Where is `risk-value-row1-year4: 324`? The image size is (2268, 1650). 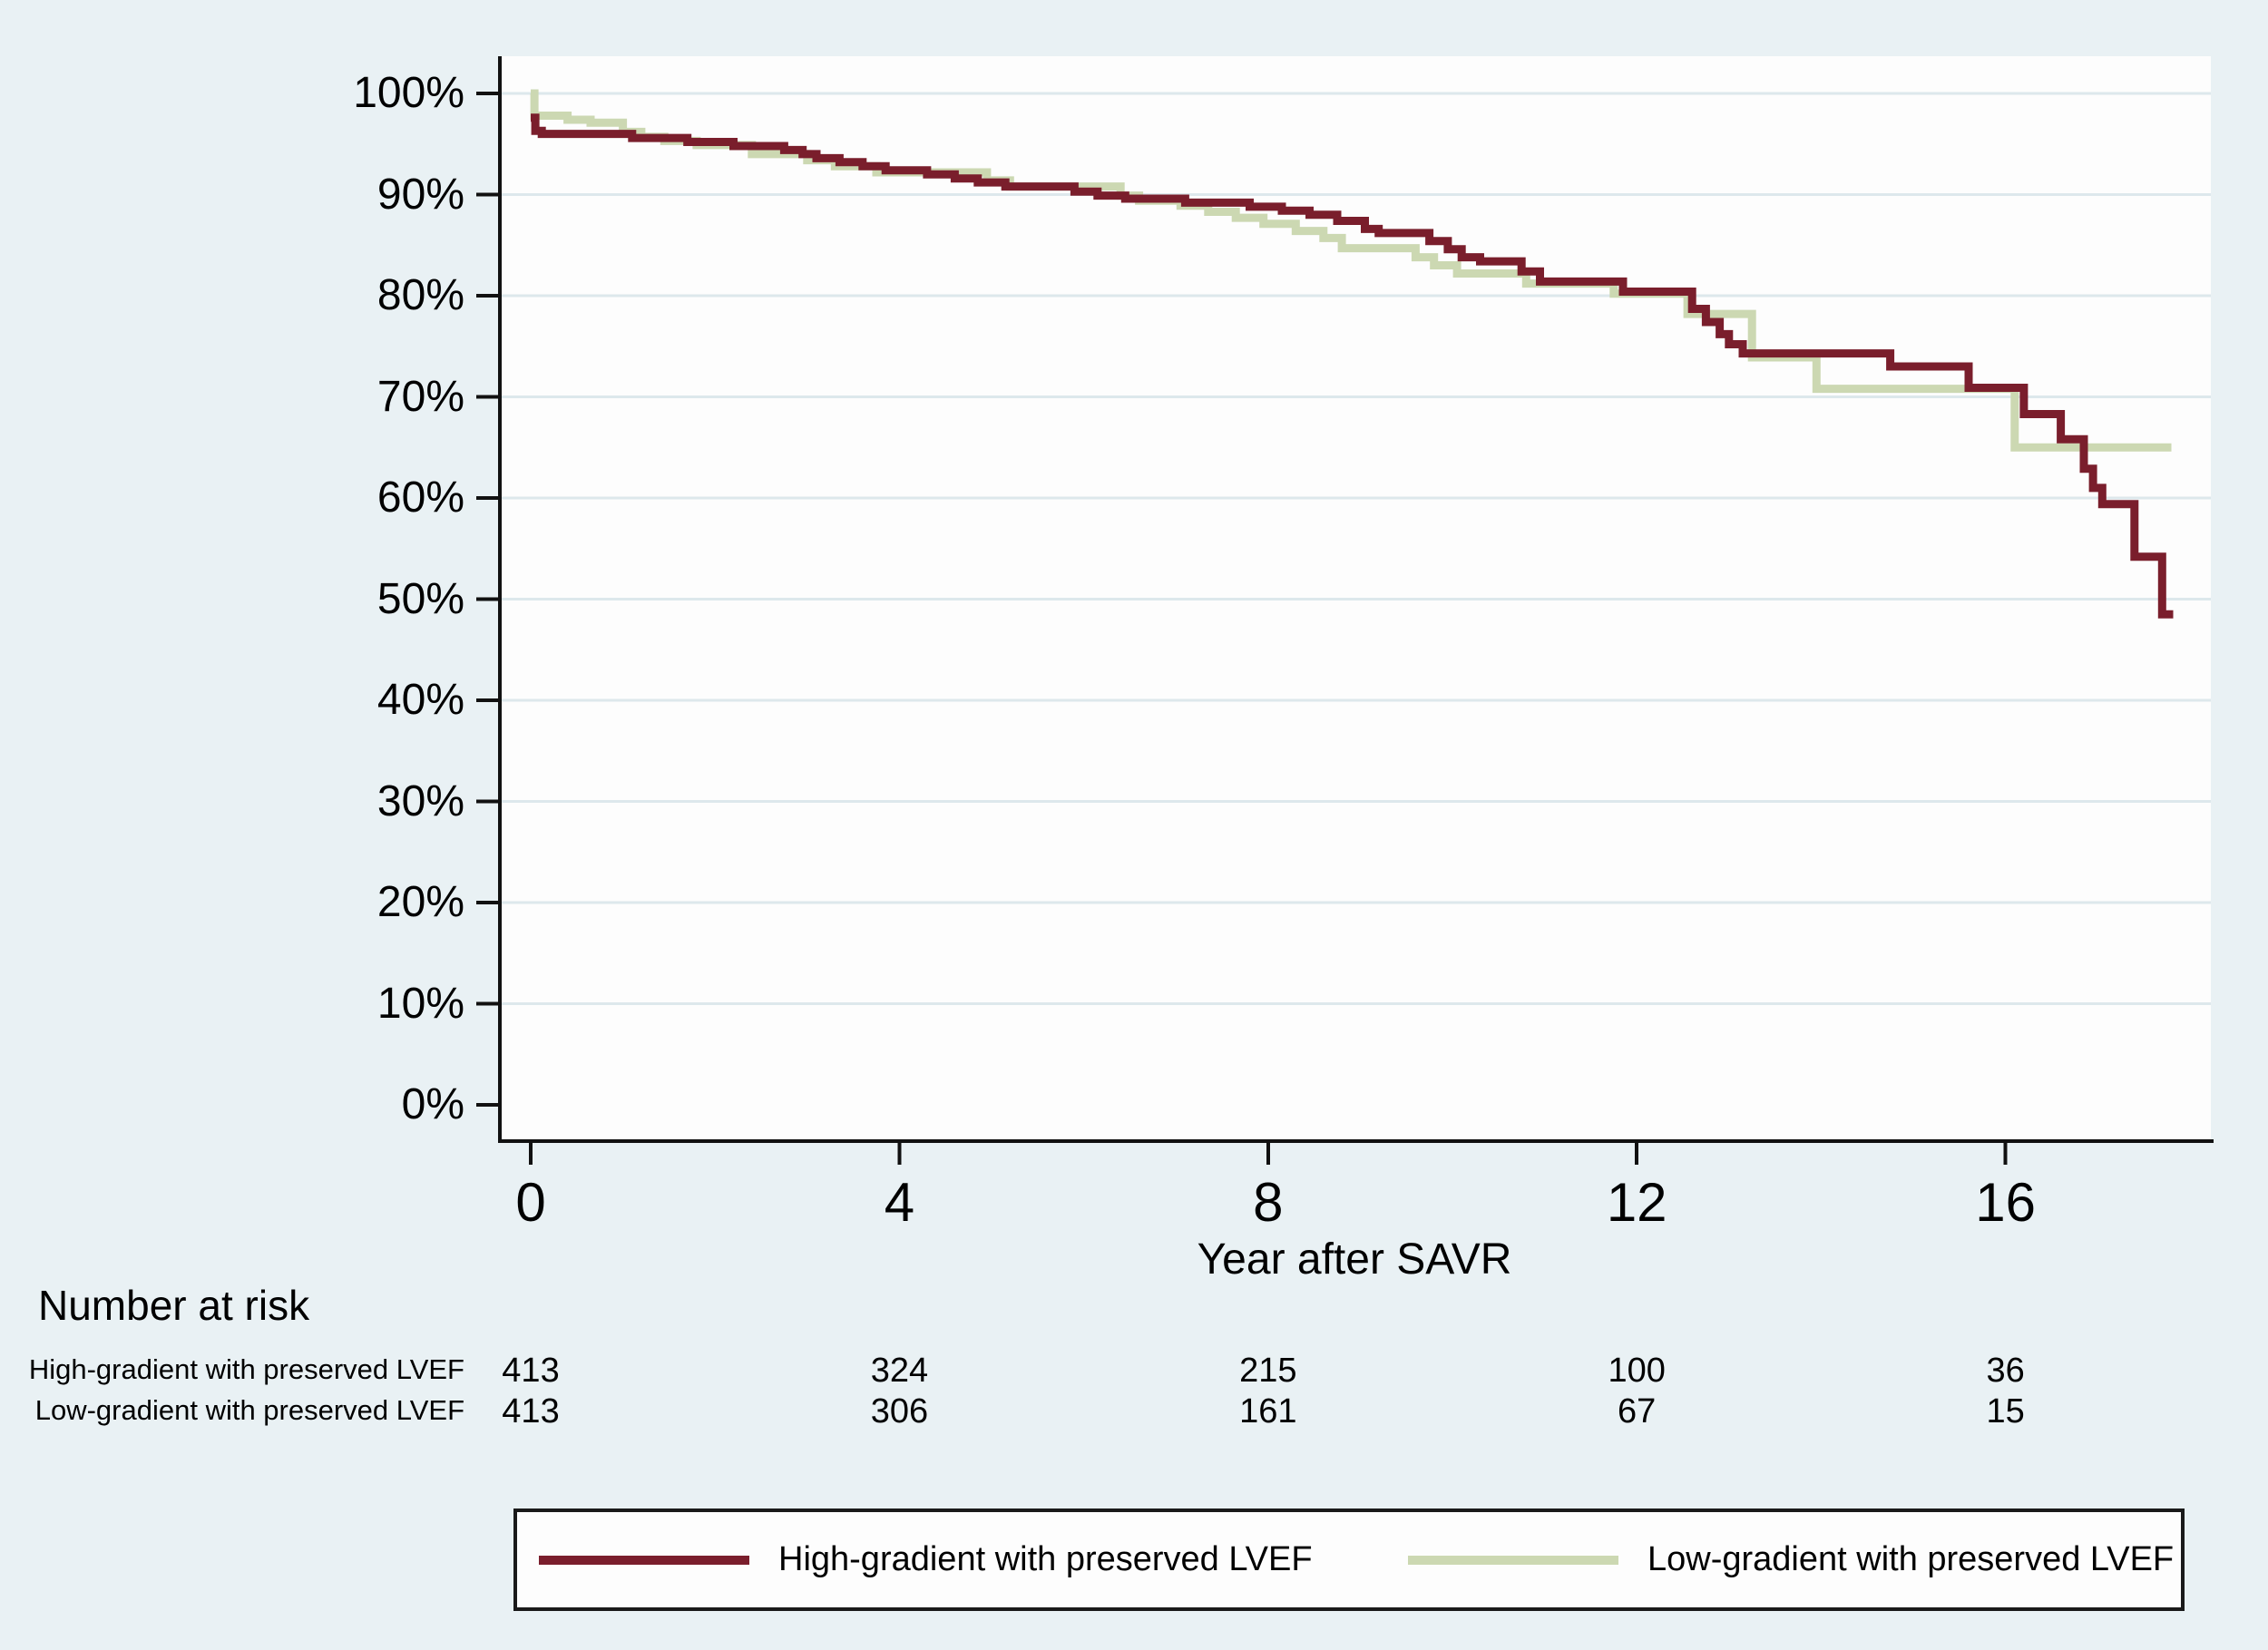
risk-value-row1-year4: 324 is located at coordinates (900, 1371).